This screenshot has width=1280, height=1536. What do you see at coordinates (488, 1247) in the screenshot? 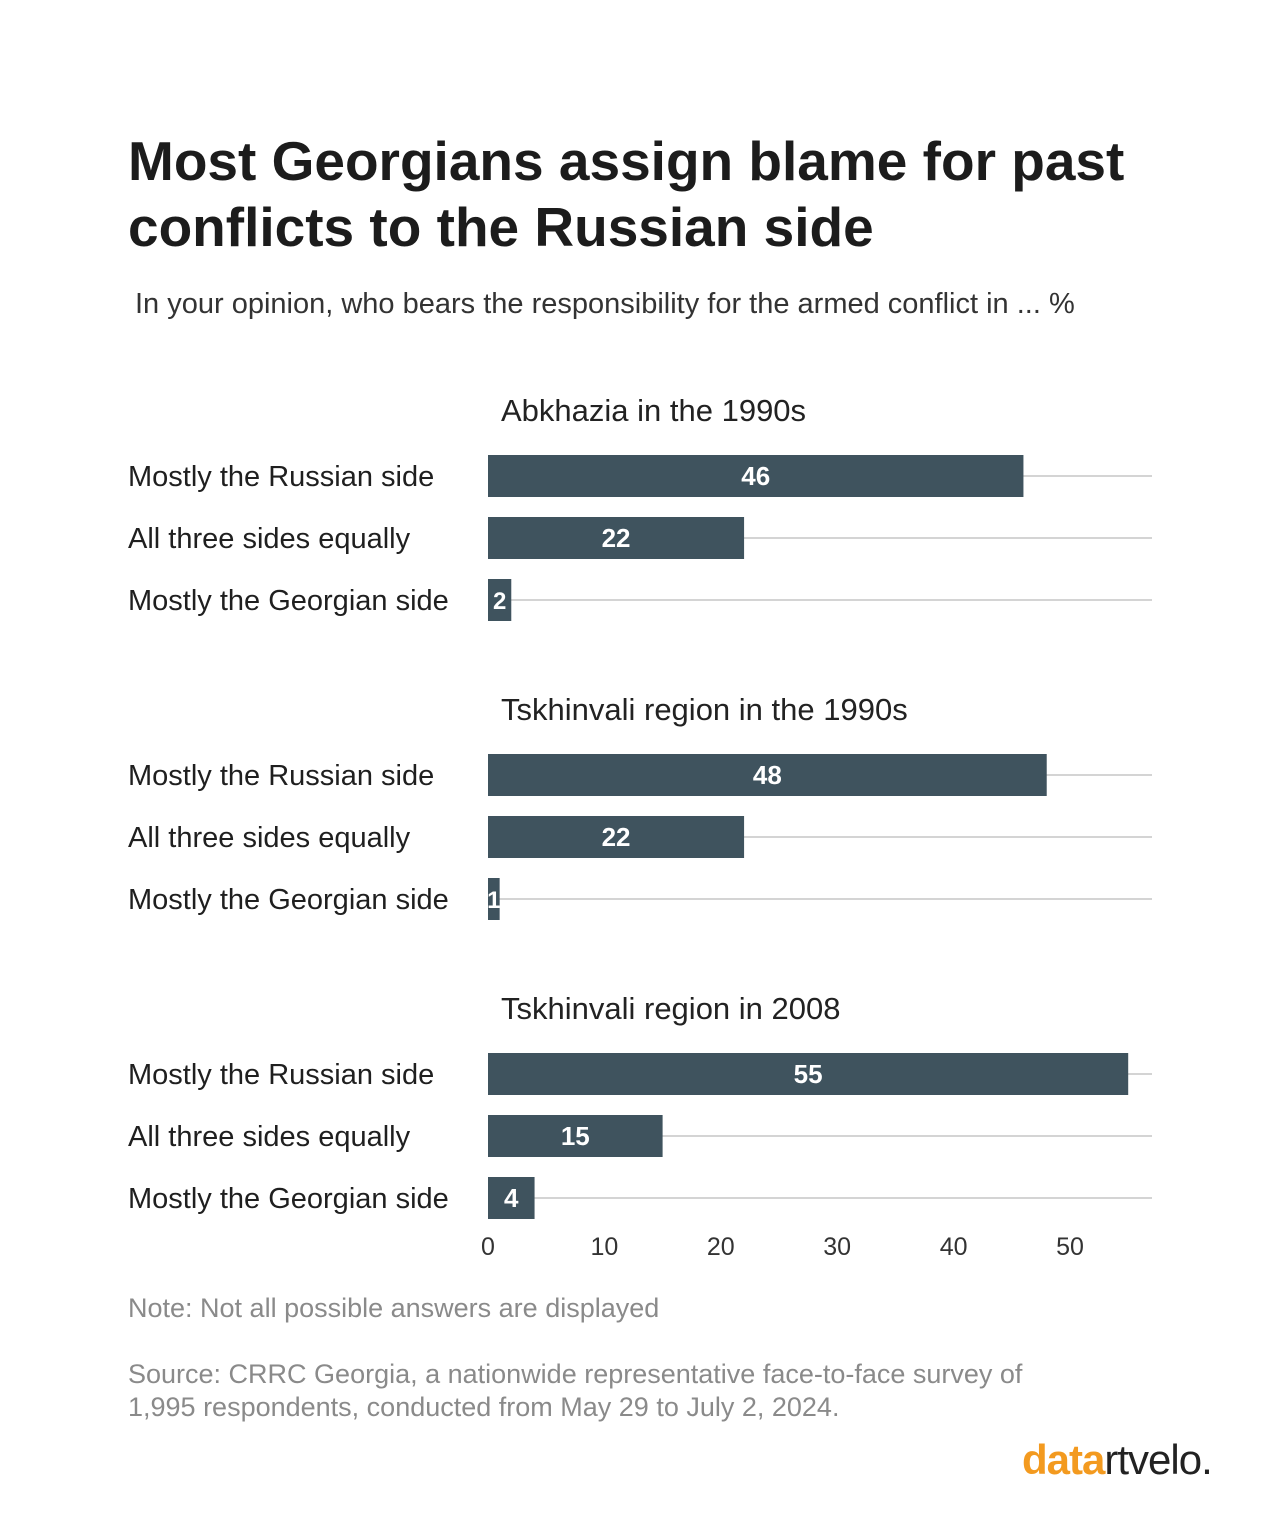
I see `x-tick-label: 0` at bounding box center [488, 1247].